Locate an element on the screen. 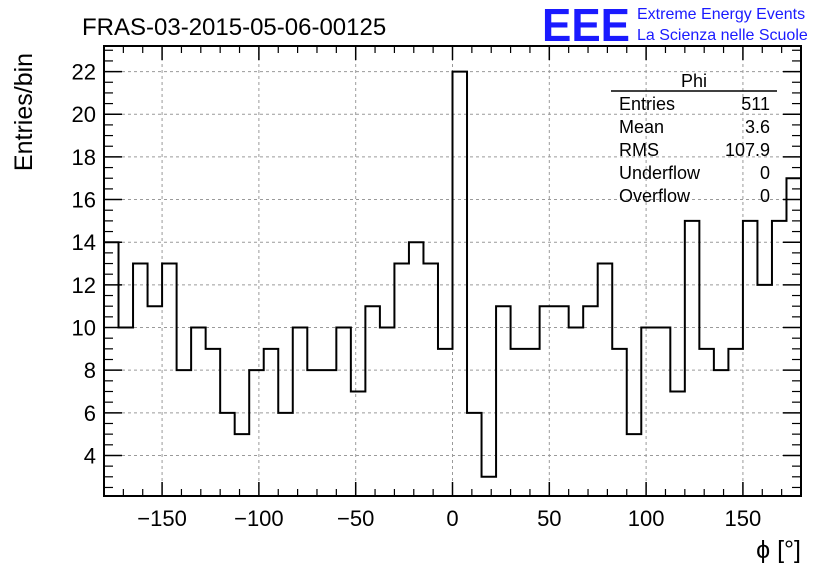 Image resolution: width=836 pixels, height=572 pixels. x-tick-label: 100 is located at coordinates (646, 518).